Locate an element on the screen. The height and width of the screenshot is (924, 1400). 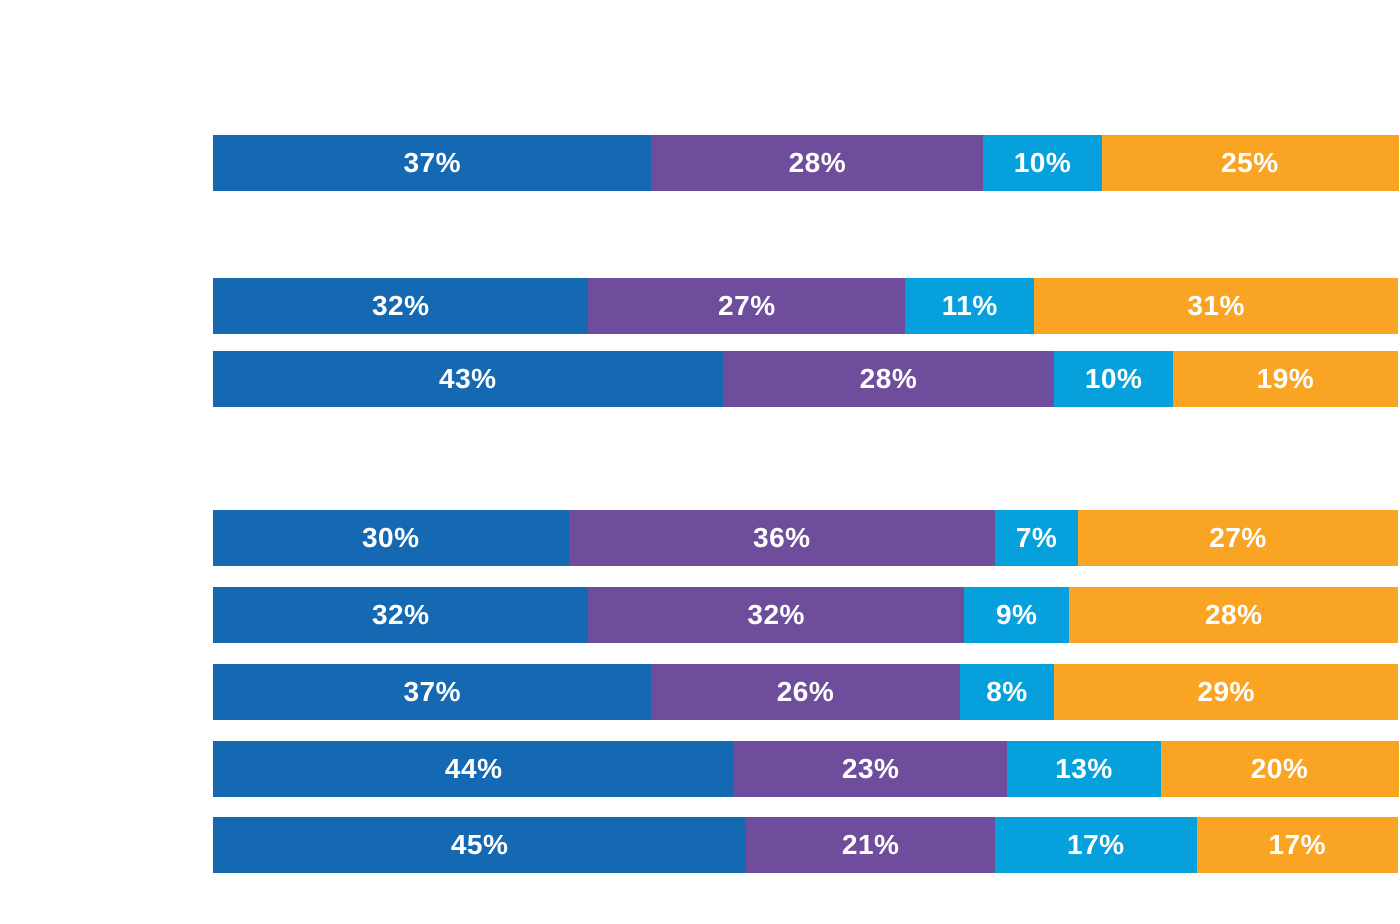
data-label: 21% is located at coordinates (870, 844).